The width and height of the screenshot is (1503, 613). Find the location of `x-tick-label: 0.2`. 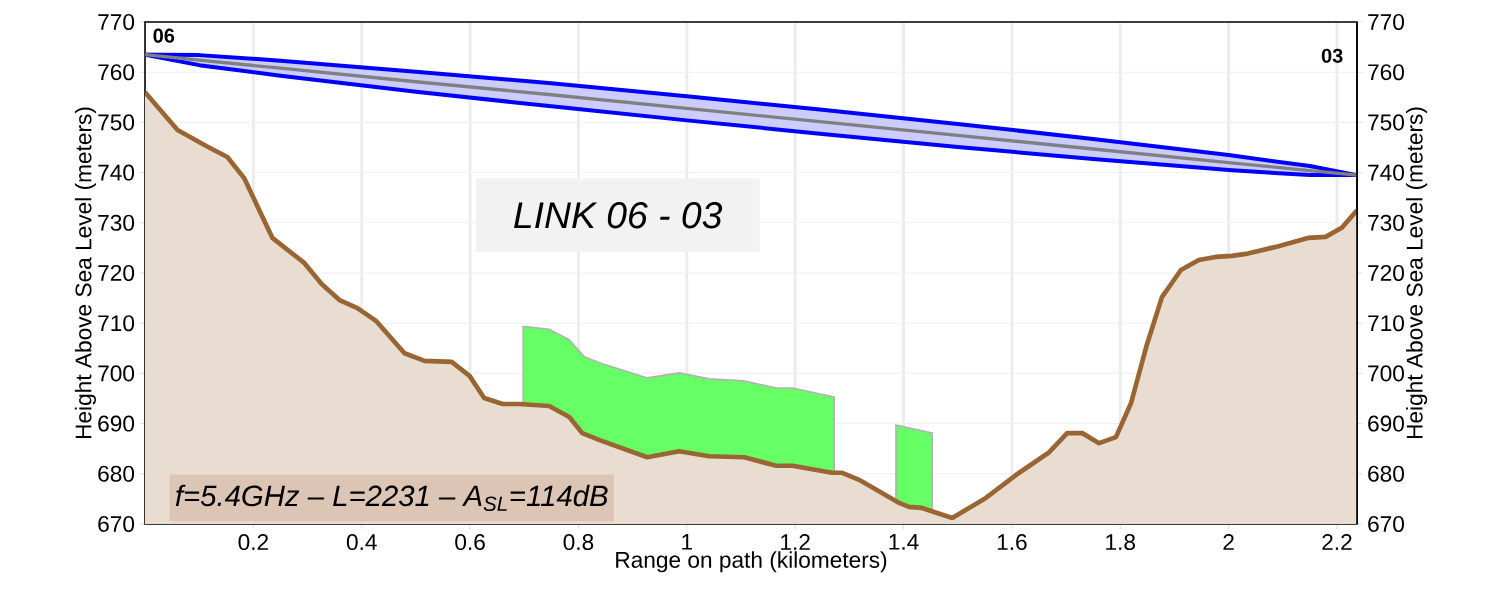

x-tick-label: 0.2 is located at coordinates (253, 542).